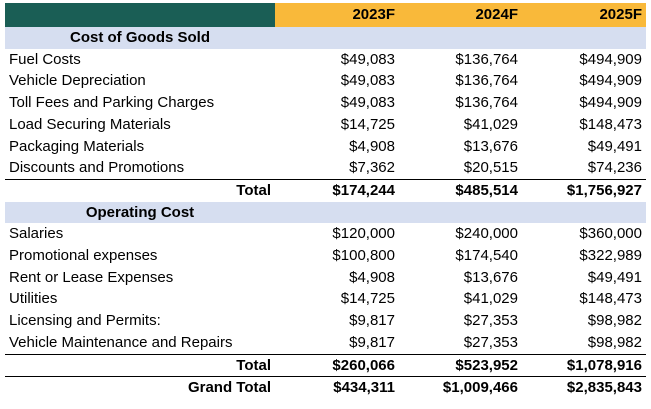 The image size is (651, 409). Describe the element at coordinates (372, 168) in the screenshot. I see `row-value: $7,362` at that location.